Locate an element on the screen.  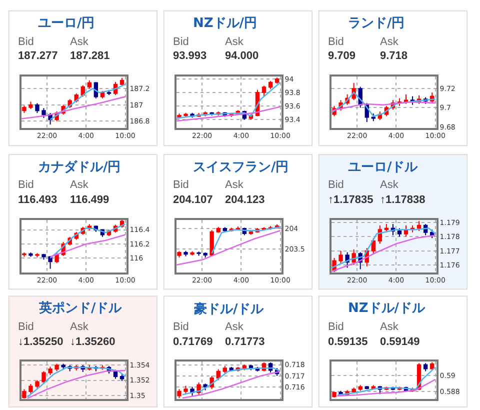
text: 116.499 is located at coordinates (90, 200).